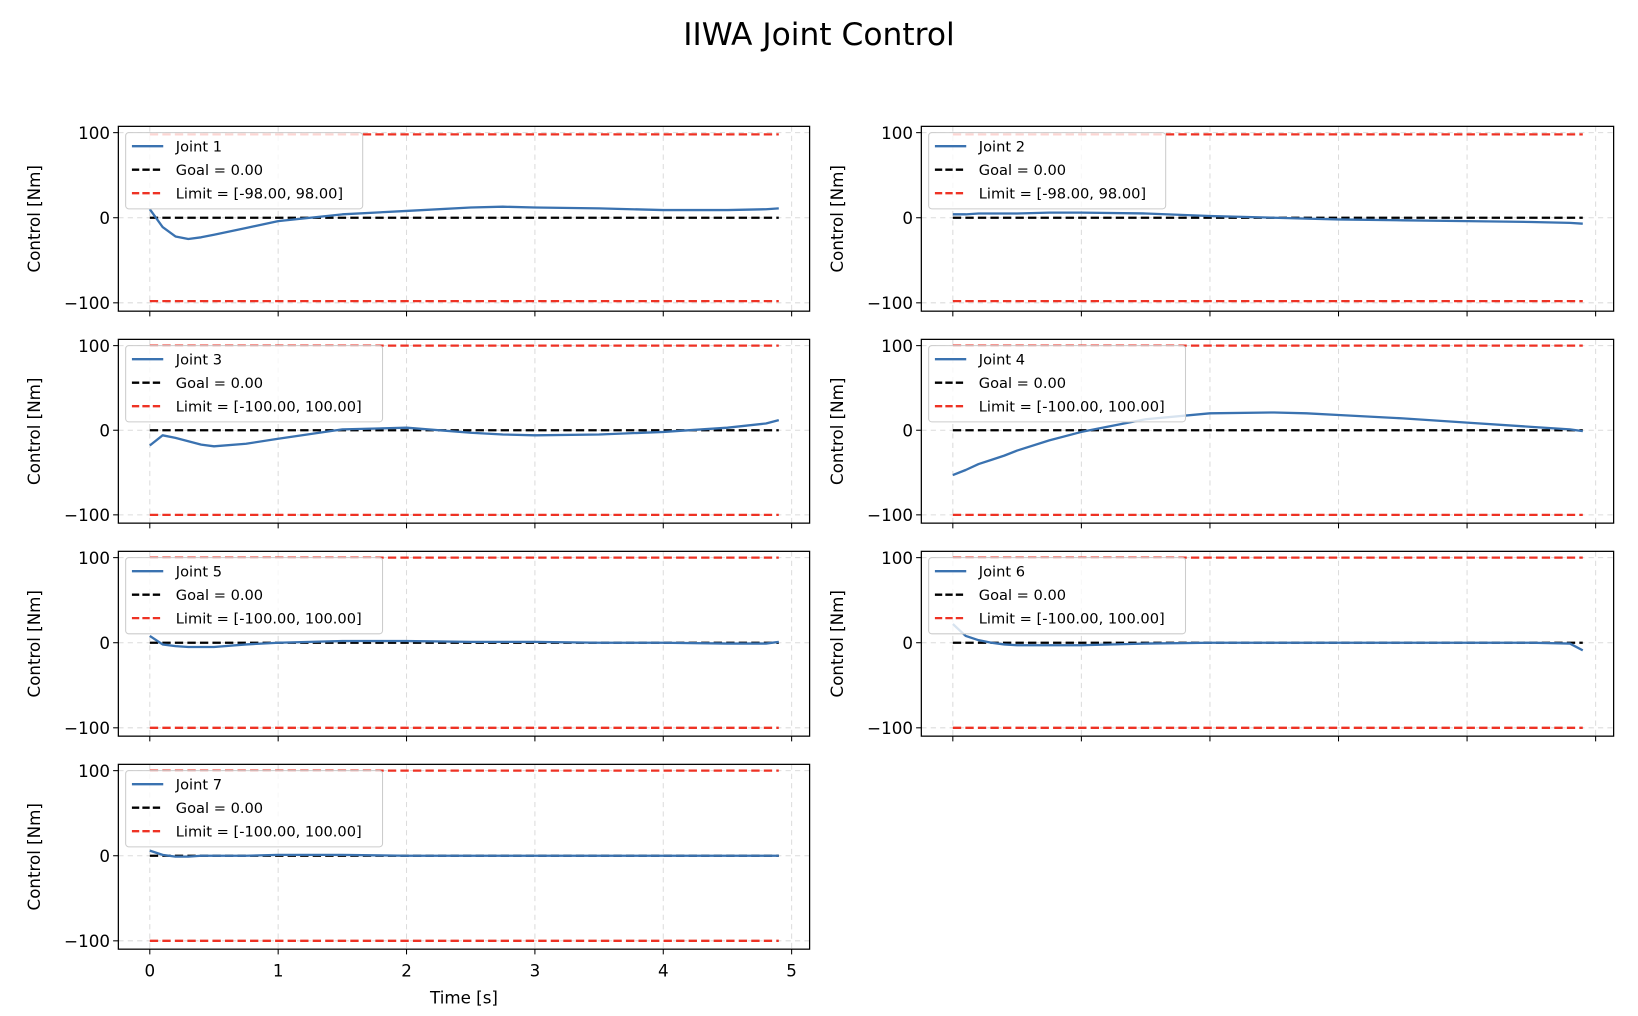  I want to click on x-tick-label: 1, so click(278, 970).